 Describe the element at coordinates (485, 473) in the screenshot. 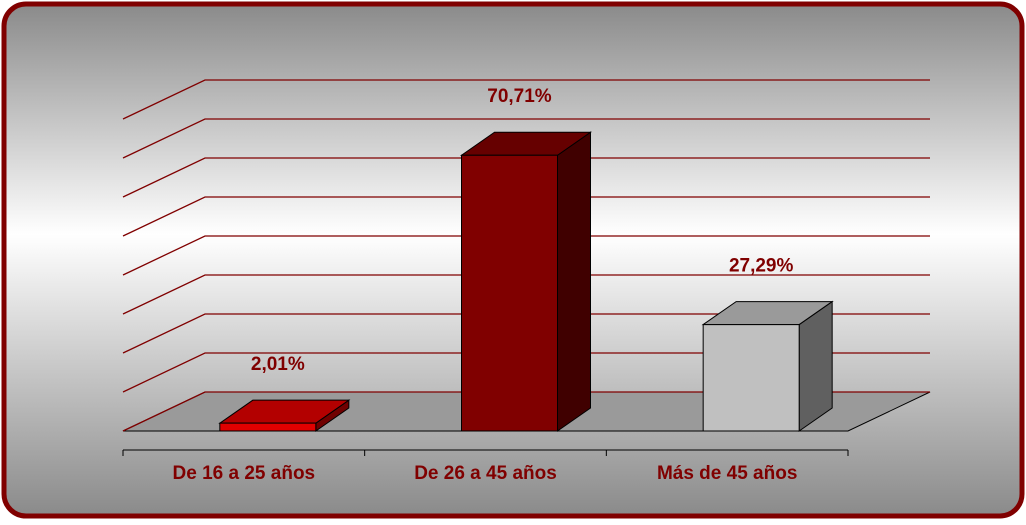

I see `x-tick-label: De 26 a 45 años` at that location.